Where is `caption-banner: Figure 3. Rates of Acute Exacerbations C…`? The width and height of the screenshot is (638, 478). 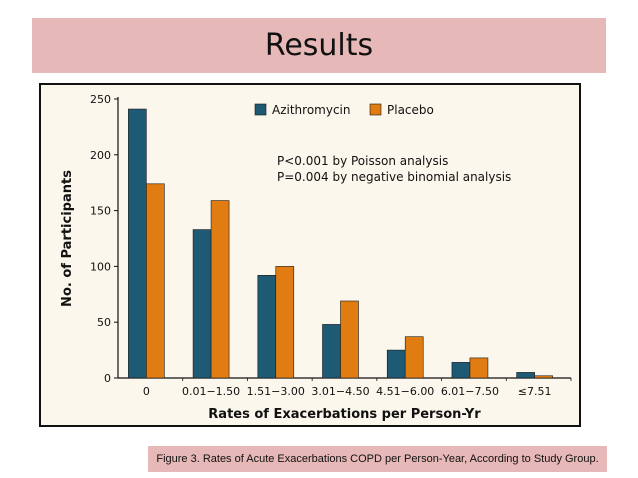 caption-banner: Figure 3. Rates of Acute Exacerbations C… is located at coordinates (377, 459).